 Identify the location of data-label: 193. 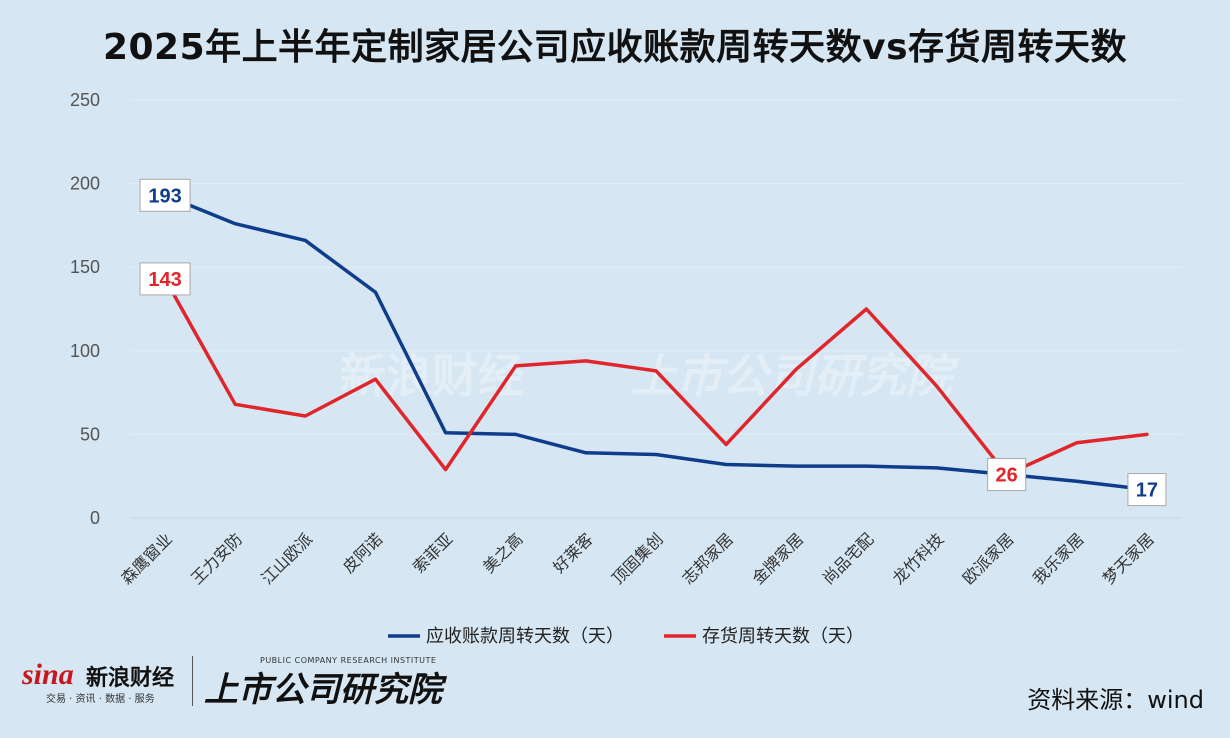
(164, 196).